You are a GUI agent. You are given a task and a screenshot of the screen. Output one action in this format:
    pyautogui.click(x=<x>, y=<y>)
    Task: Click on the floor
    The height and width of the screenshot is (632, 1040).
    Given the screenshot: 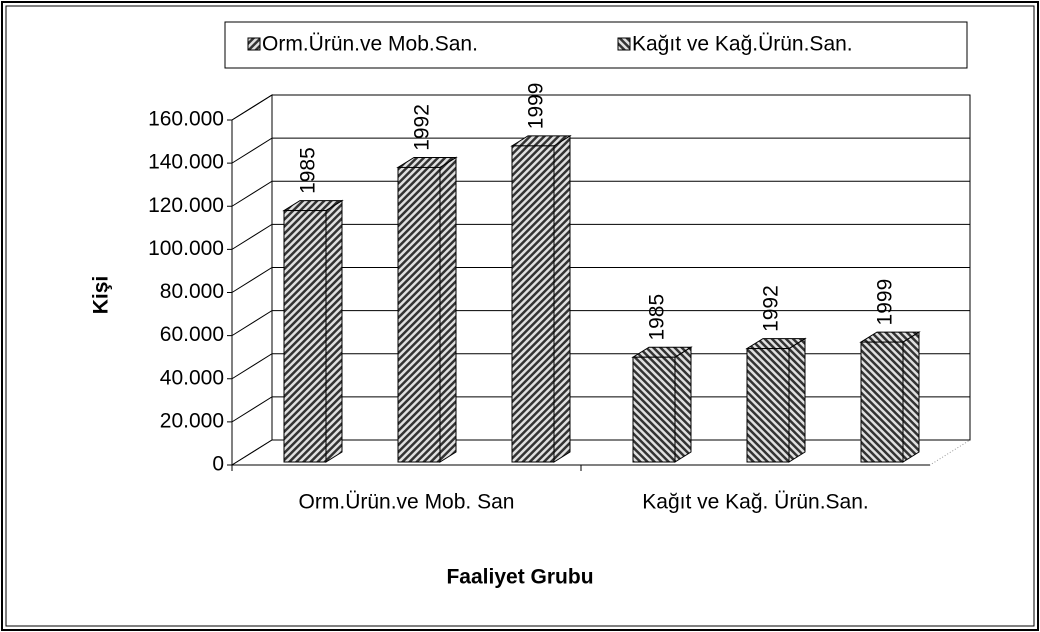 What is the action you would take?
    pyautogui.click(x=601, y=452)
    